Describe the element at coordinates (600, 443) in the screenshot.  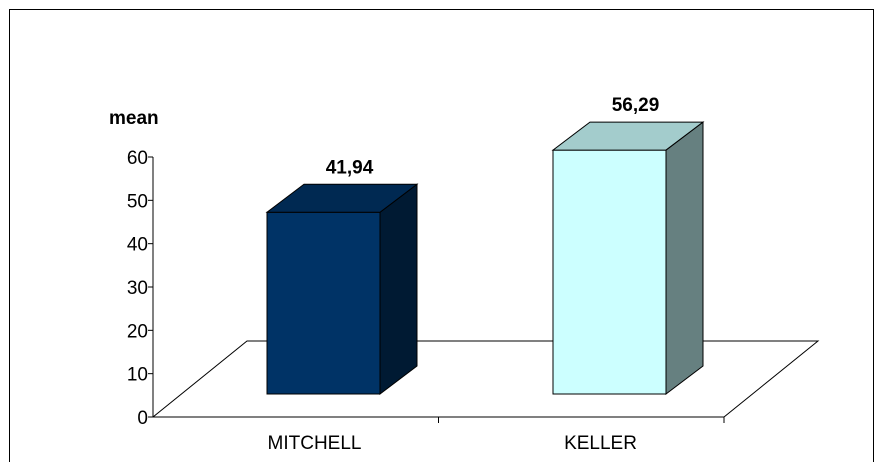
I see `x-tick-label: KELLER` at that location.